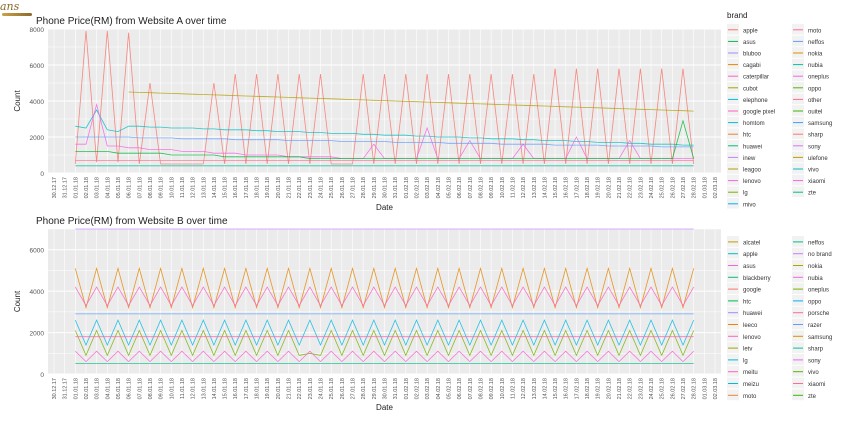  What do you see at coordinates (322, 187) in the screenshot?
I see `x-tick-label: 24.01.18` at bounding box center [322, 187].